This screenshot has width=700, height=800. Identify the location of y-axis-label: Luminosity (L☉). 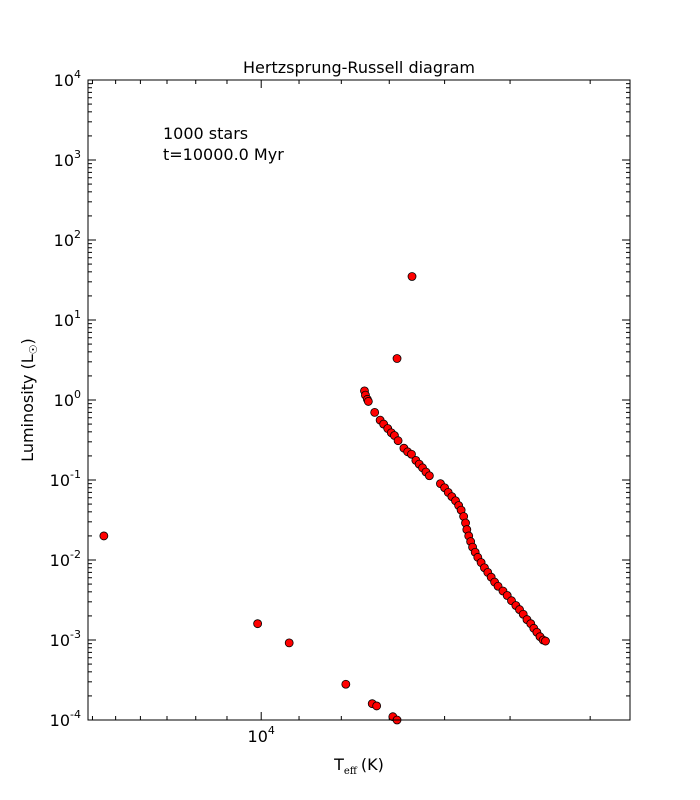
(29, 400).